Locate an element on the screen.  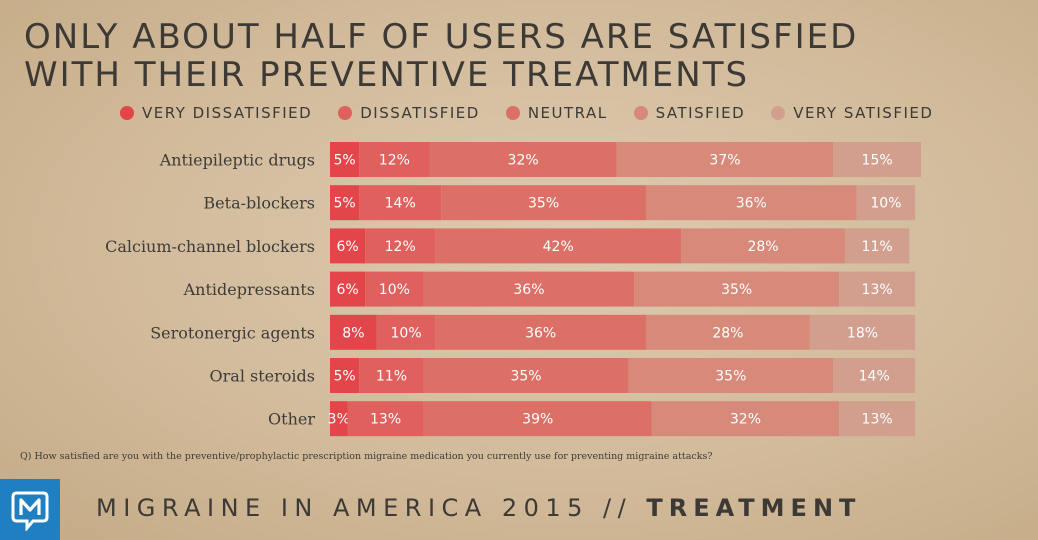
bar-value-label-4-2: 36% is located at coordinates (540, 333).